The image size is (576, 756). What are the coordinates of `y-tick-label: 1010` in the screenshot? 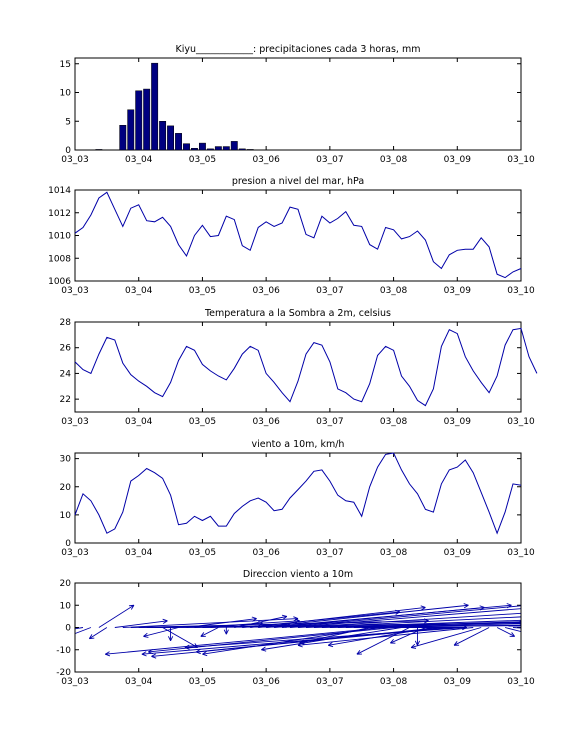 It's located at (59, 237).